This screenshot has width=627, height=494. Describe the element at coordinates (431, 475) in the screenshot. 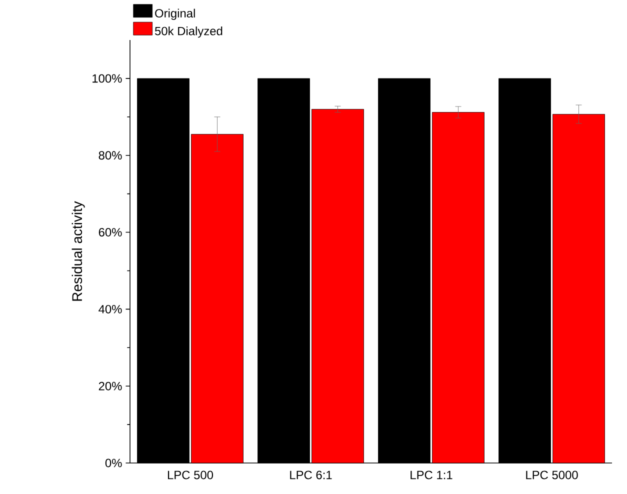

I see `x-tick-label: LPC 1:1` at that location.